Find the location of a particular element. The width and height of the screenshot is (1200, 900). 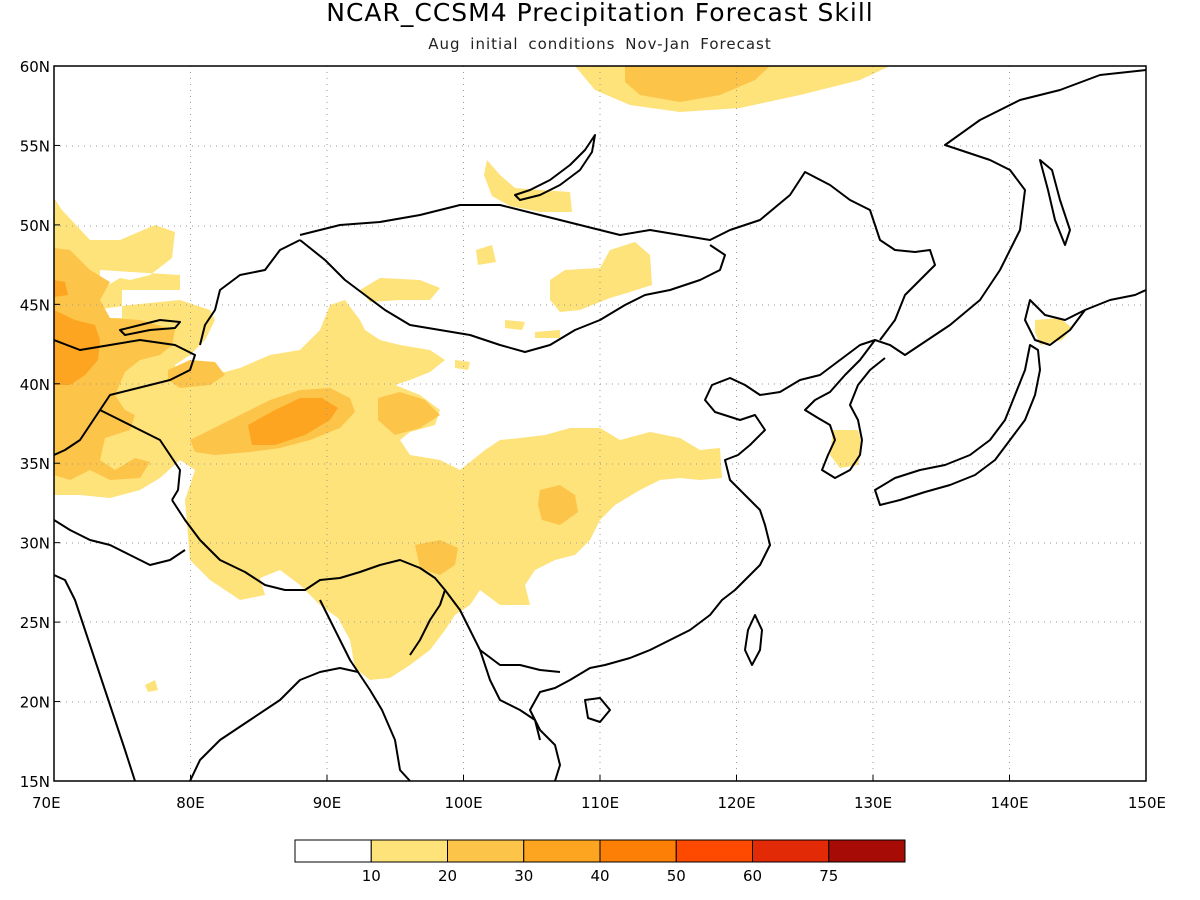

lon-tick-label: 150E is located at coordinates (1147, 803).